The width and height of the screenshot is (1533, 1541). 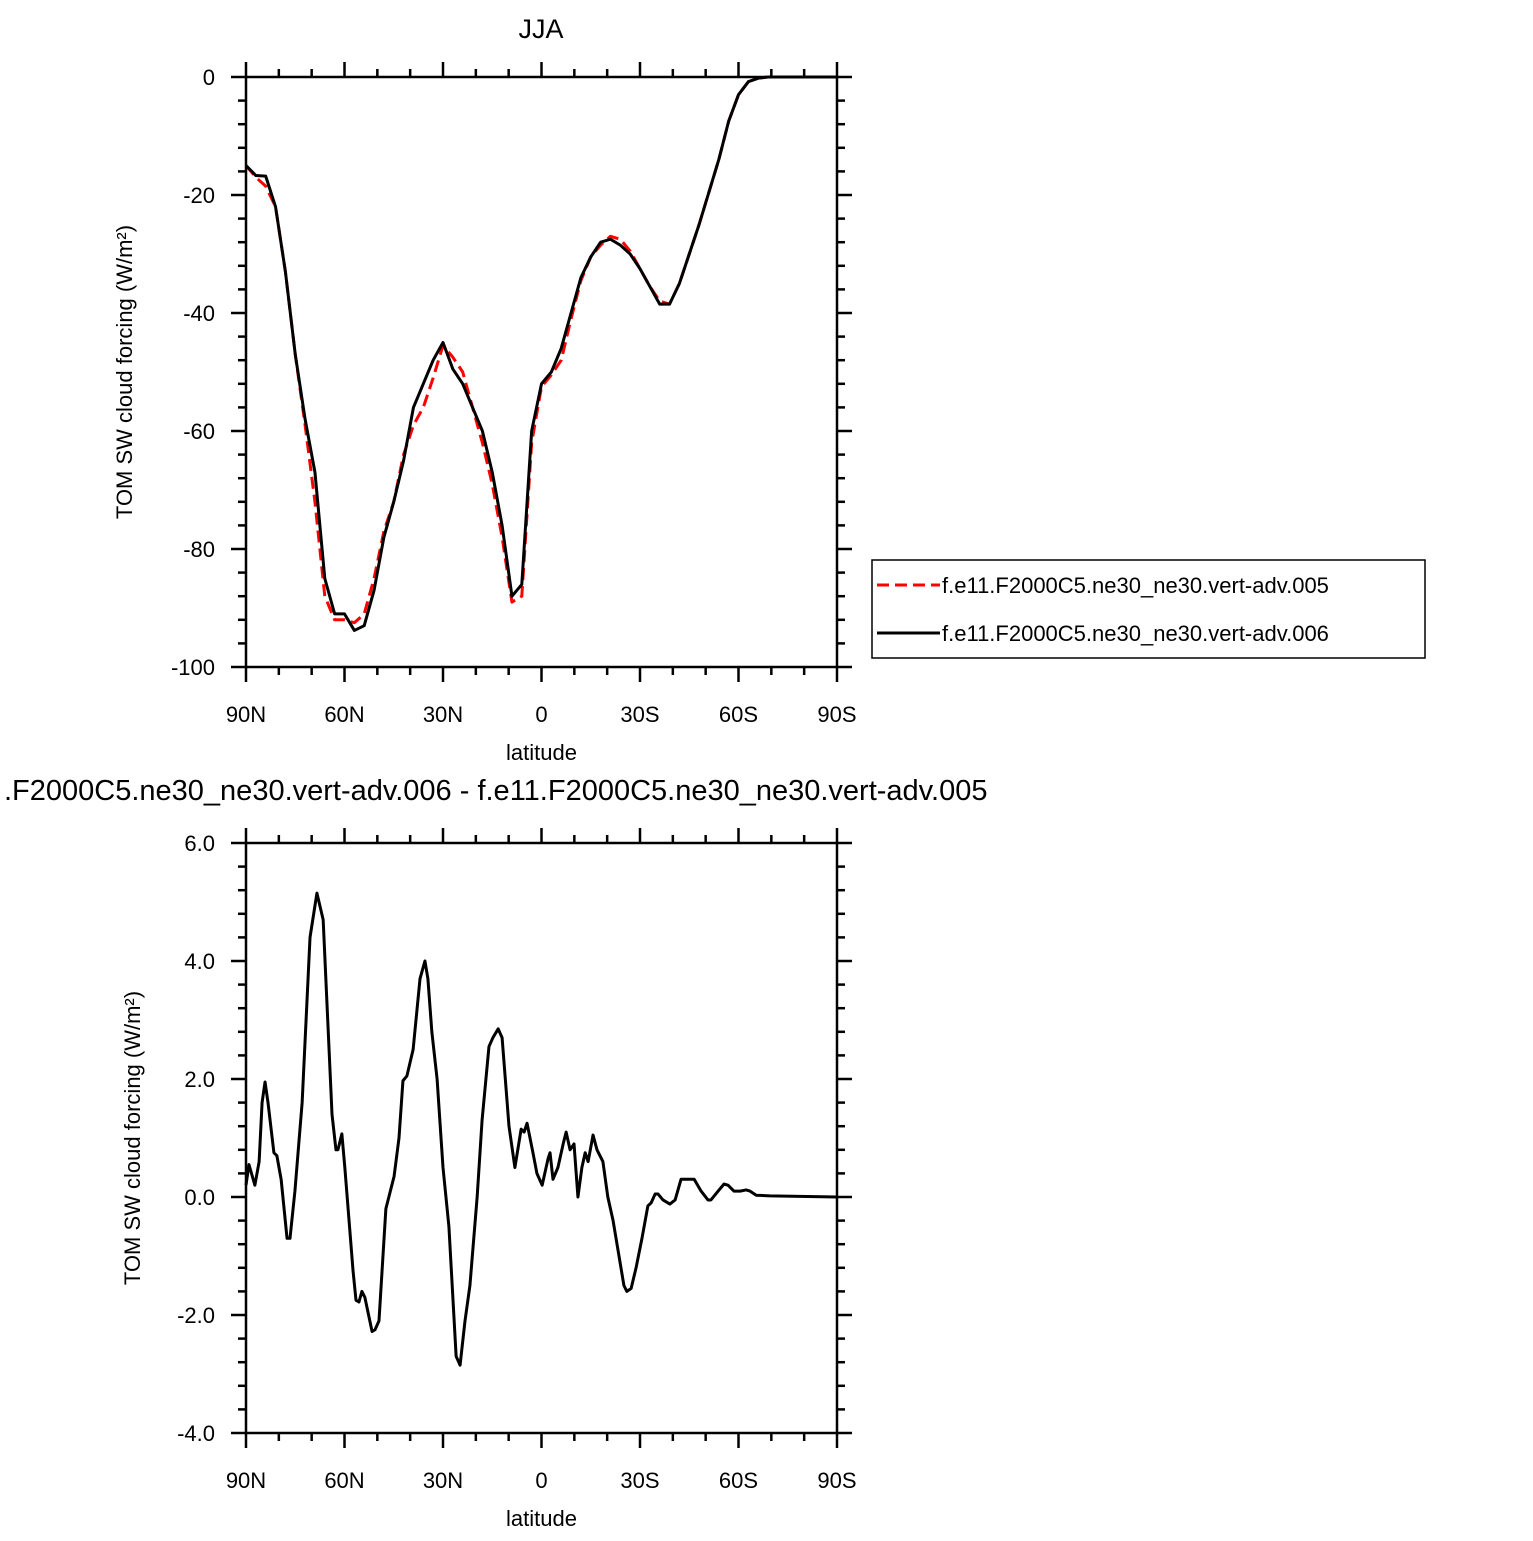 What do you see at coordinates (199, 1079) in the screenshot?
I see `y-tick-label: 2.0` at bounding box center [199, 1079].